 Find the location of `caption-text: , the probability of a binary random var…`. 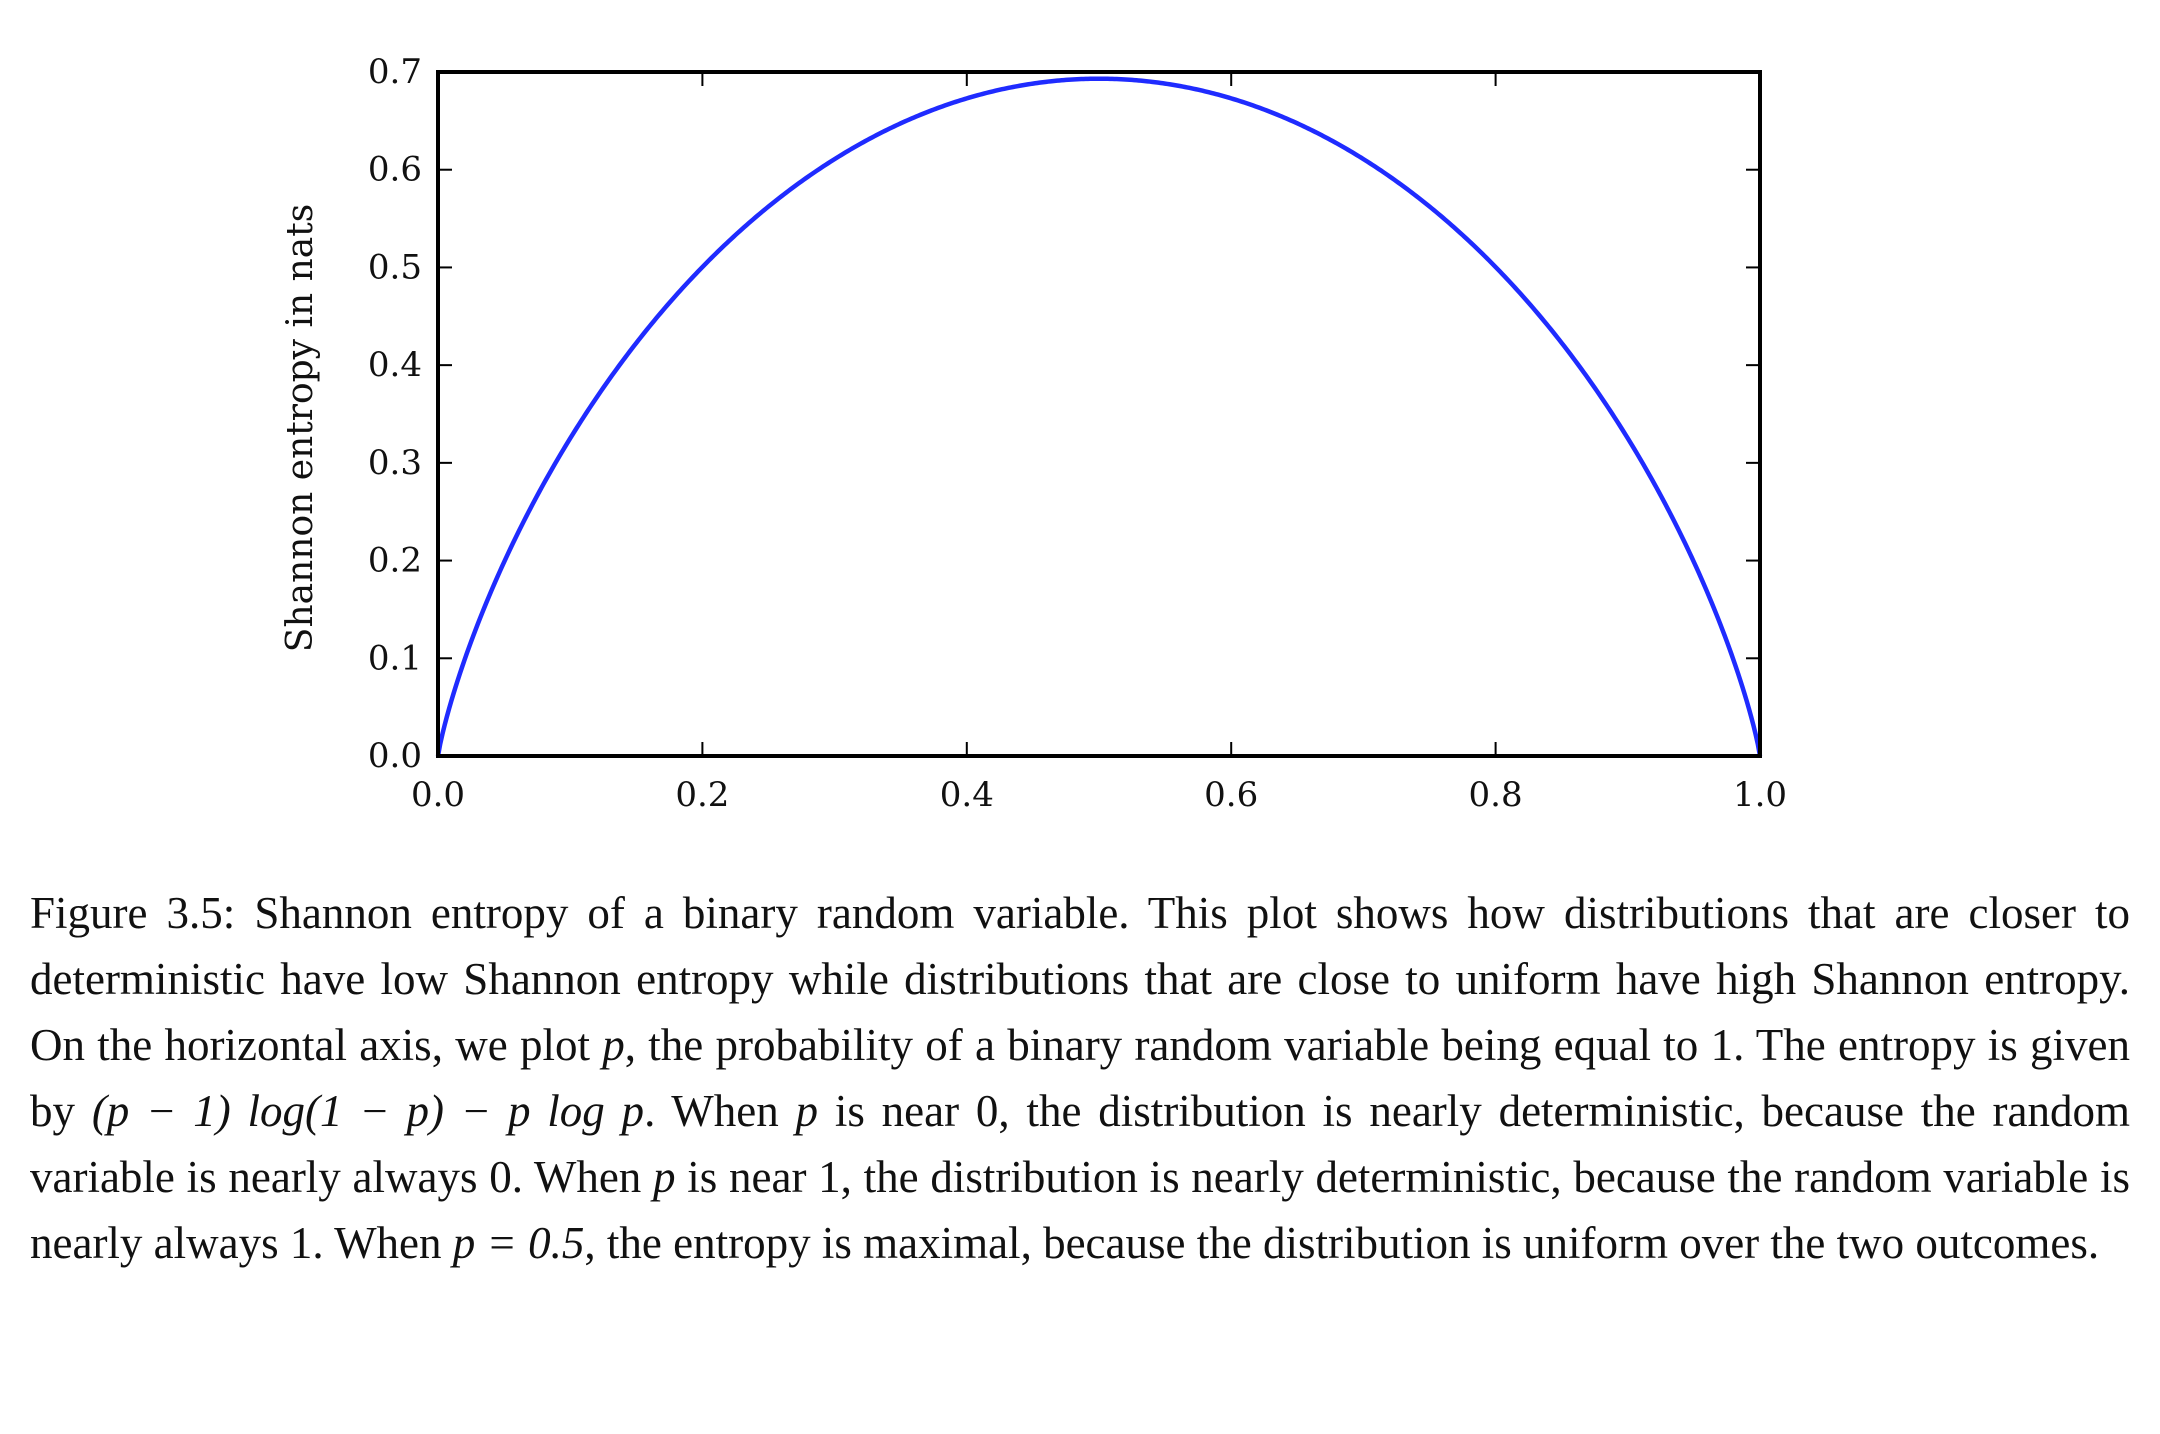

caption-text: , the probability of a binary random var… is located at coordinates (1080, 1078).